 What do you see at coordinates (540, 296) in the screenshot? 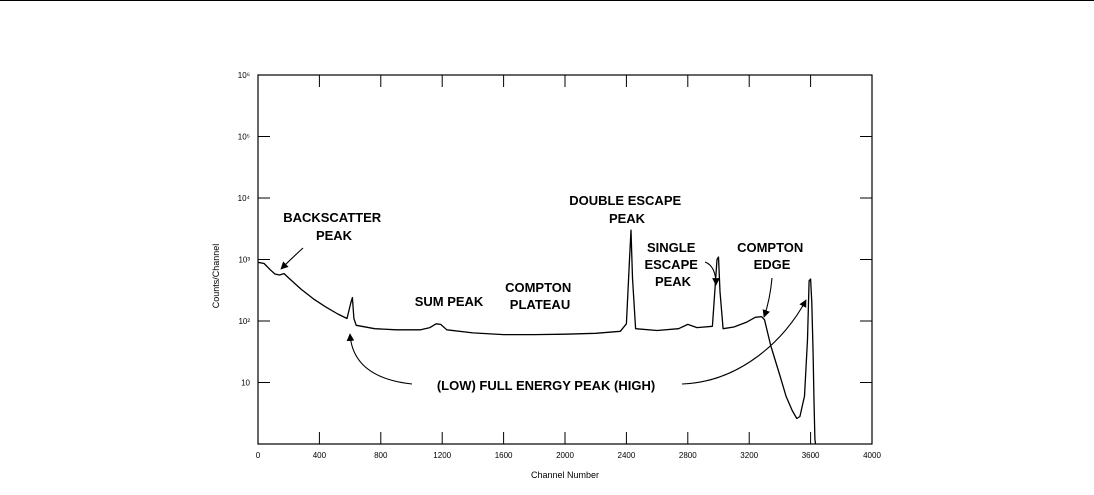
I see `annotation-compton-plateau: COMPTON PLATEAU` at bounding box center [540, 296].